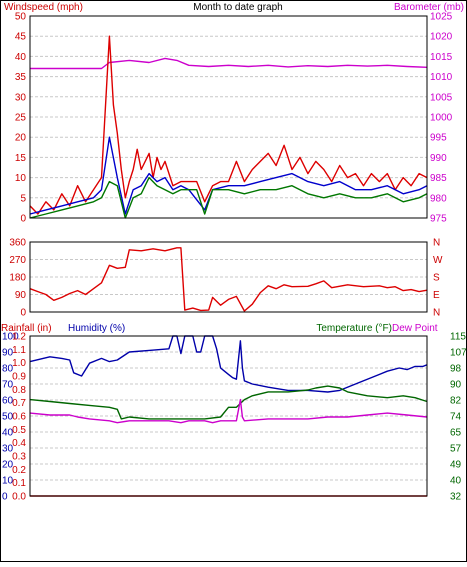  I want to click on barometer-tick-label: 1005, so click(441, 97).